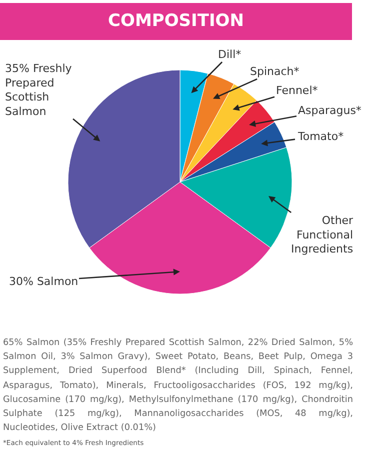 The width and height of the screenshot is (365, 453). What do you see at coordinates (322, 235) in the screenshot?
I see `slice-label: Other Functional Ingredients` at bounding box center [322, 235].